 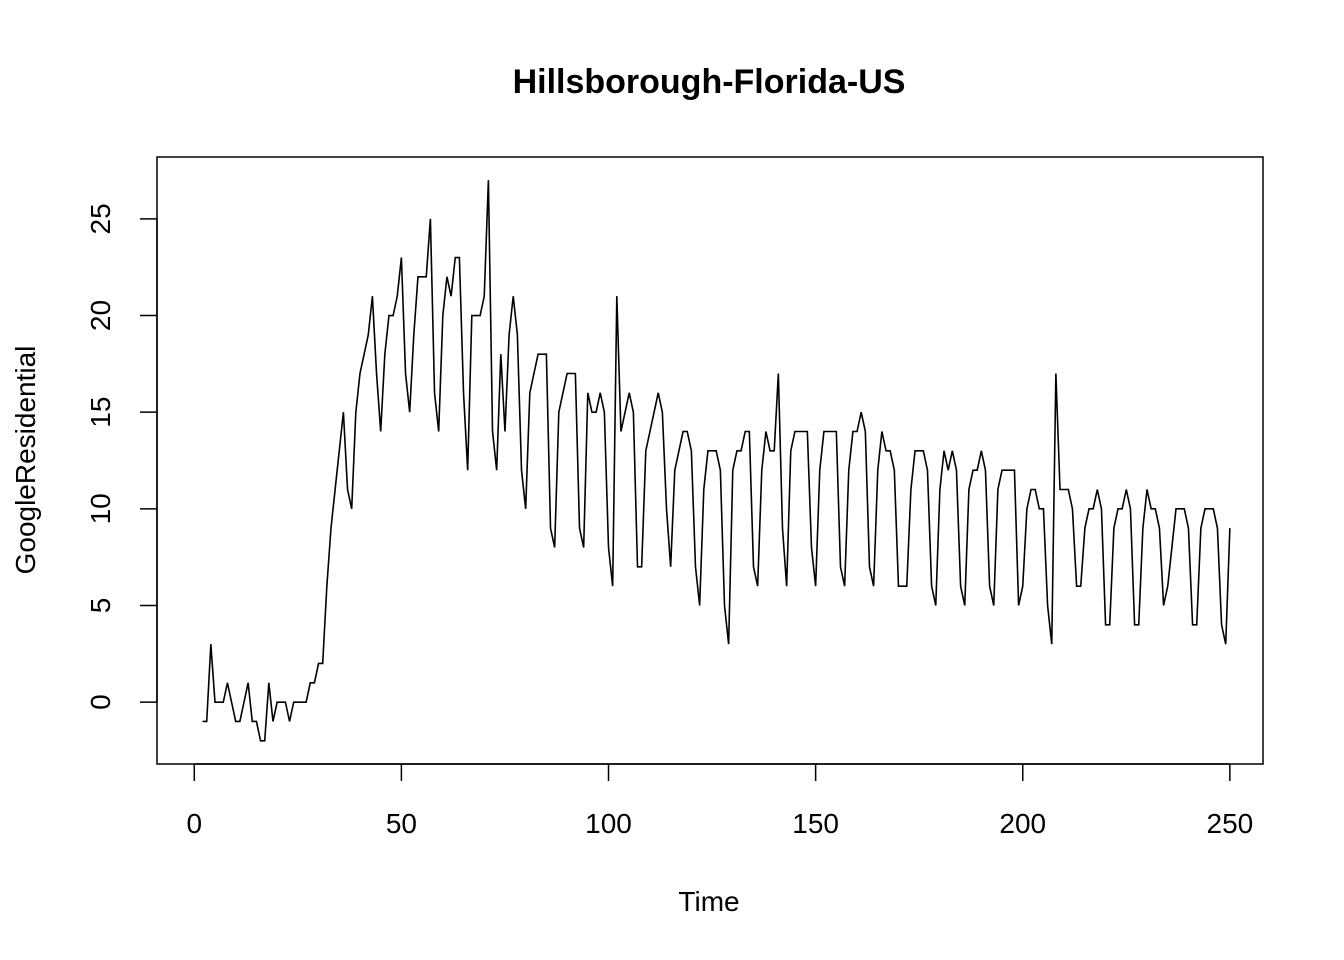 What do you see at coordinates (815, 823) in the screenshot?
I see `x-tick-label: 150` at bounding box center [815, 823].